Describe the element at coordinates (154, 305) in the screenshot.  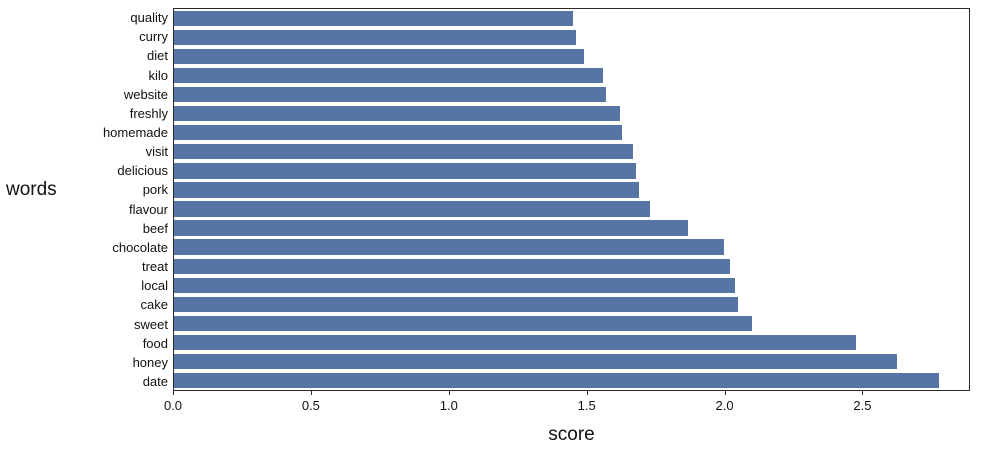
I see `y-tick-label: cake` at that location.